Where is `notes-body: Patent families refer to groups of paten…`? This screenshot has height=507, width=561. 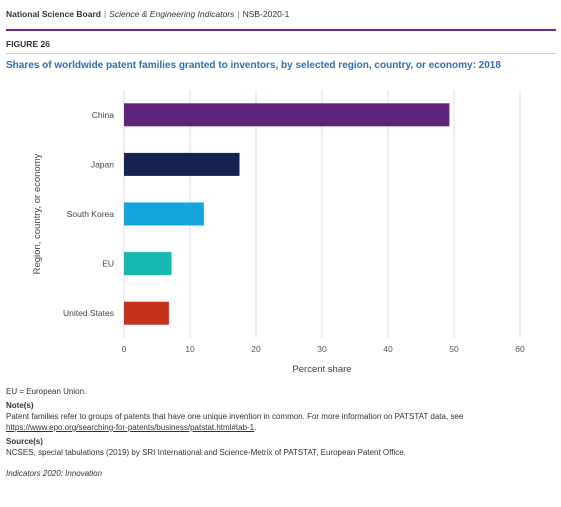
notes-body: Patent families refer to groups of paten… is located at coordinates (235, 416).